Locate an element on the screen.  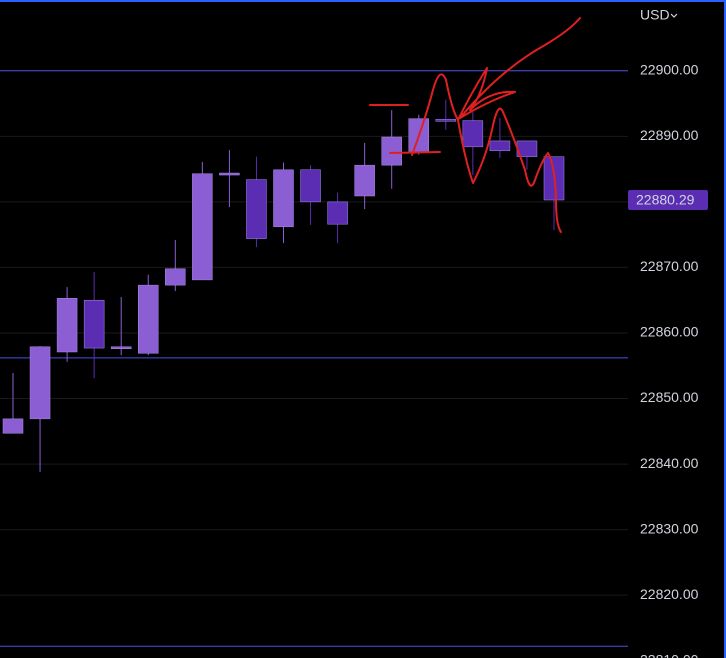
y-tick-label: 22890.00 is located at coordinates (669, 135).